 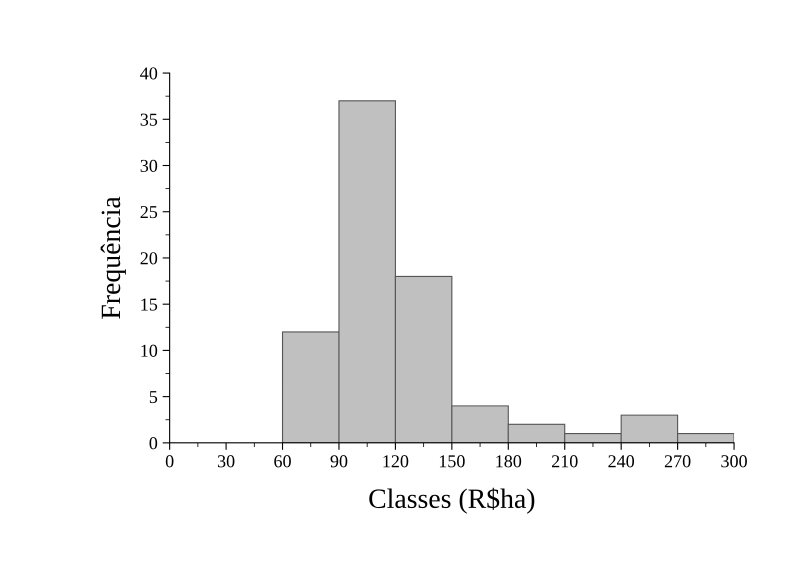 What do you see at coordinates (149, 304) in the screenshot?
I see `y-tick-label: 15` at bounding box center [149, 304].